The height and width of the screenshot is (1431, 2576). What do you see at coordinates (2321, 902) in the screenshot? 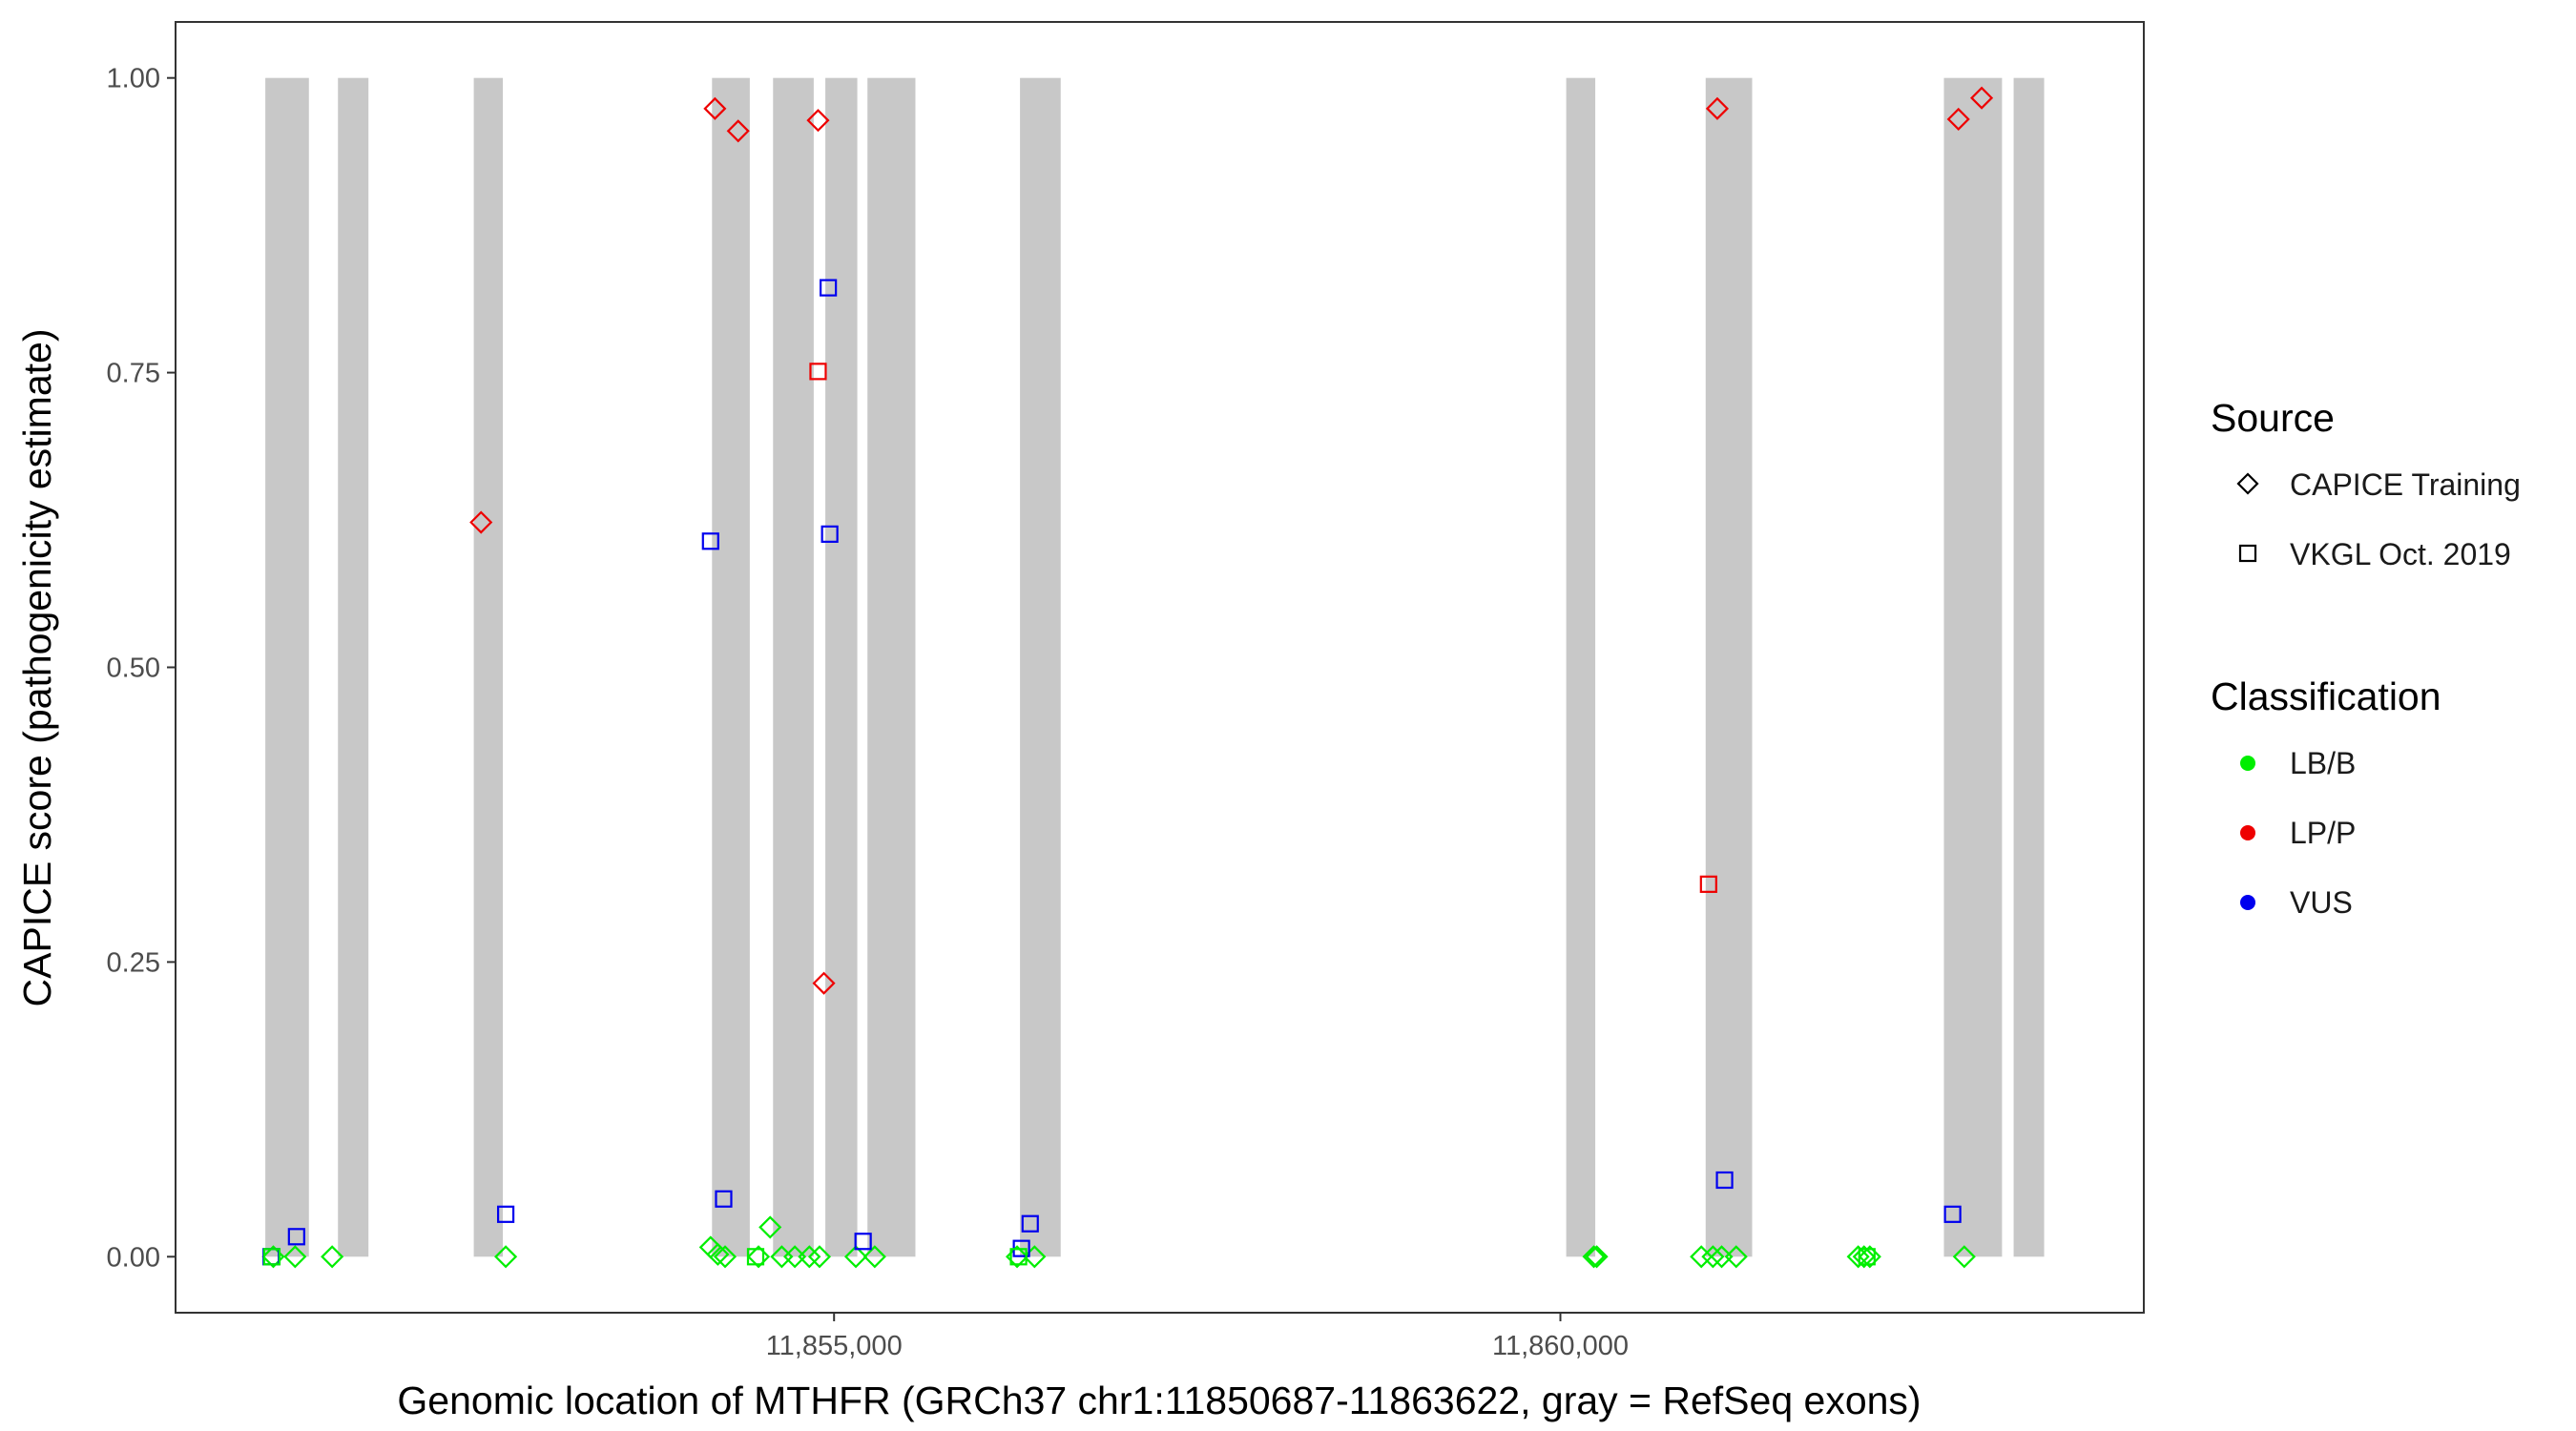
I see `legend-label-vus: VUS` at bounding box center [2321, 902].